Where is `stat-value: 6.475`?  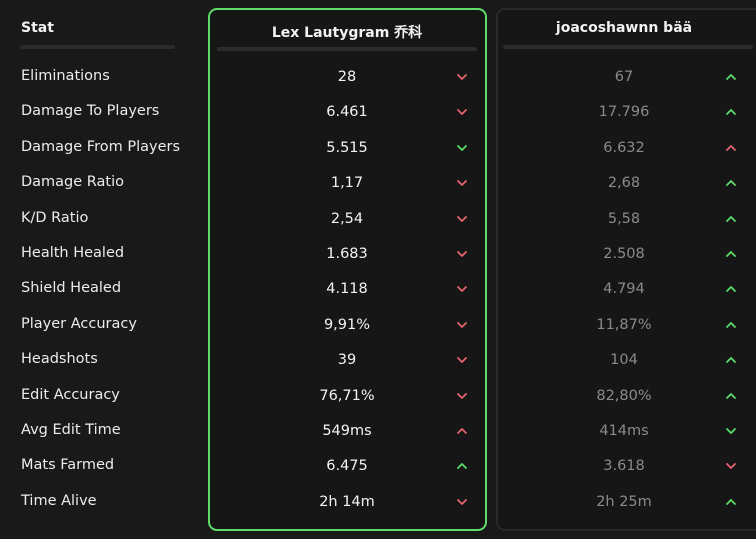 stat-value: 6.475 is located at coordinates (347, 466).